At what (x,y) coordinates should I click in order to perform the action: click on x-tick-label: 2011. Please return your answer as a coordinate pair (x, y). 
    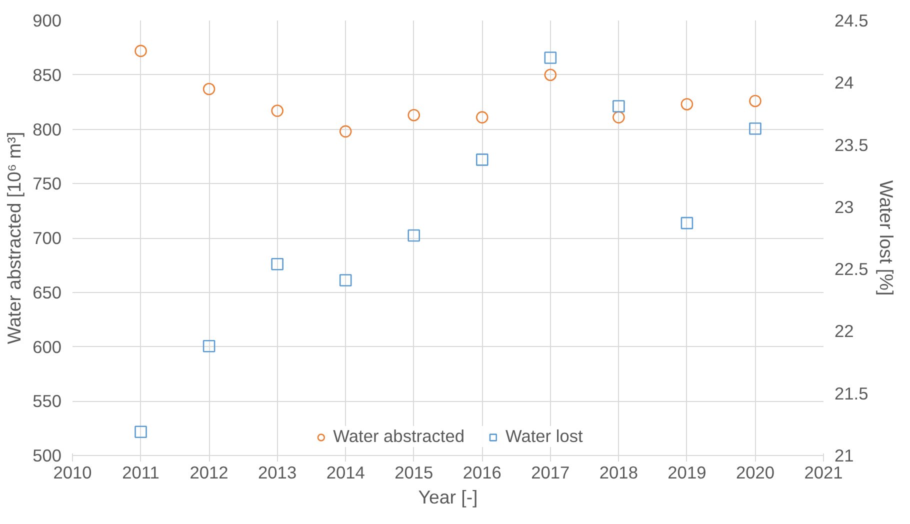
    Looking at the image, I should click on (141, 472).